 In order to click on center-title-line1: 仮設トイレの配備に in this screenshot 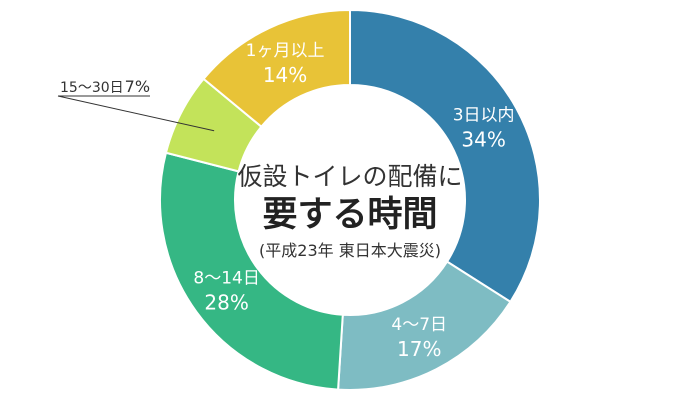, I will do `click(349, 176)`.